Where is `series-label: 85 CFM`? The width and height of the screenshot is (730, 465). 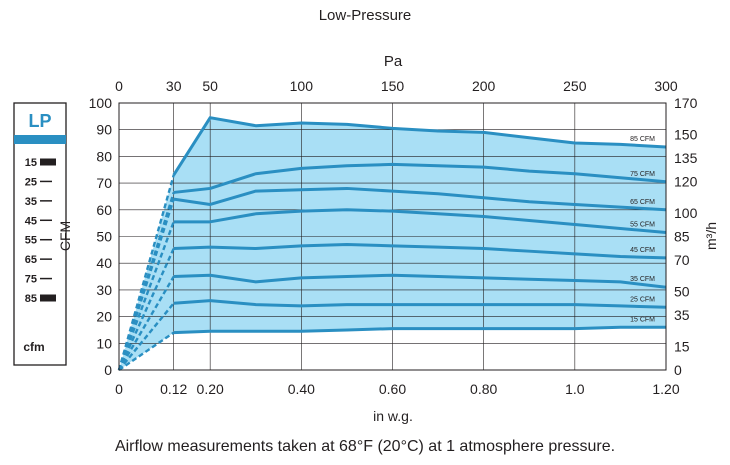
series-label: 85 CFM is located at coordinates (642, 139).